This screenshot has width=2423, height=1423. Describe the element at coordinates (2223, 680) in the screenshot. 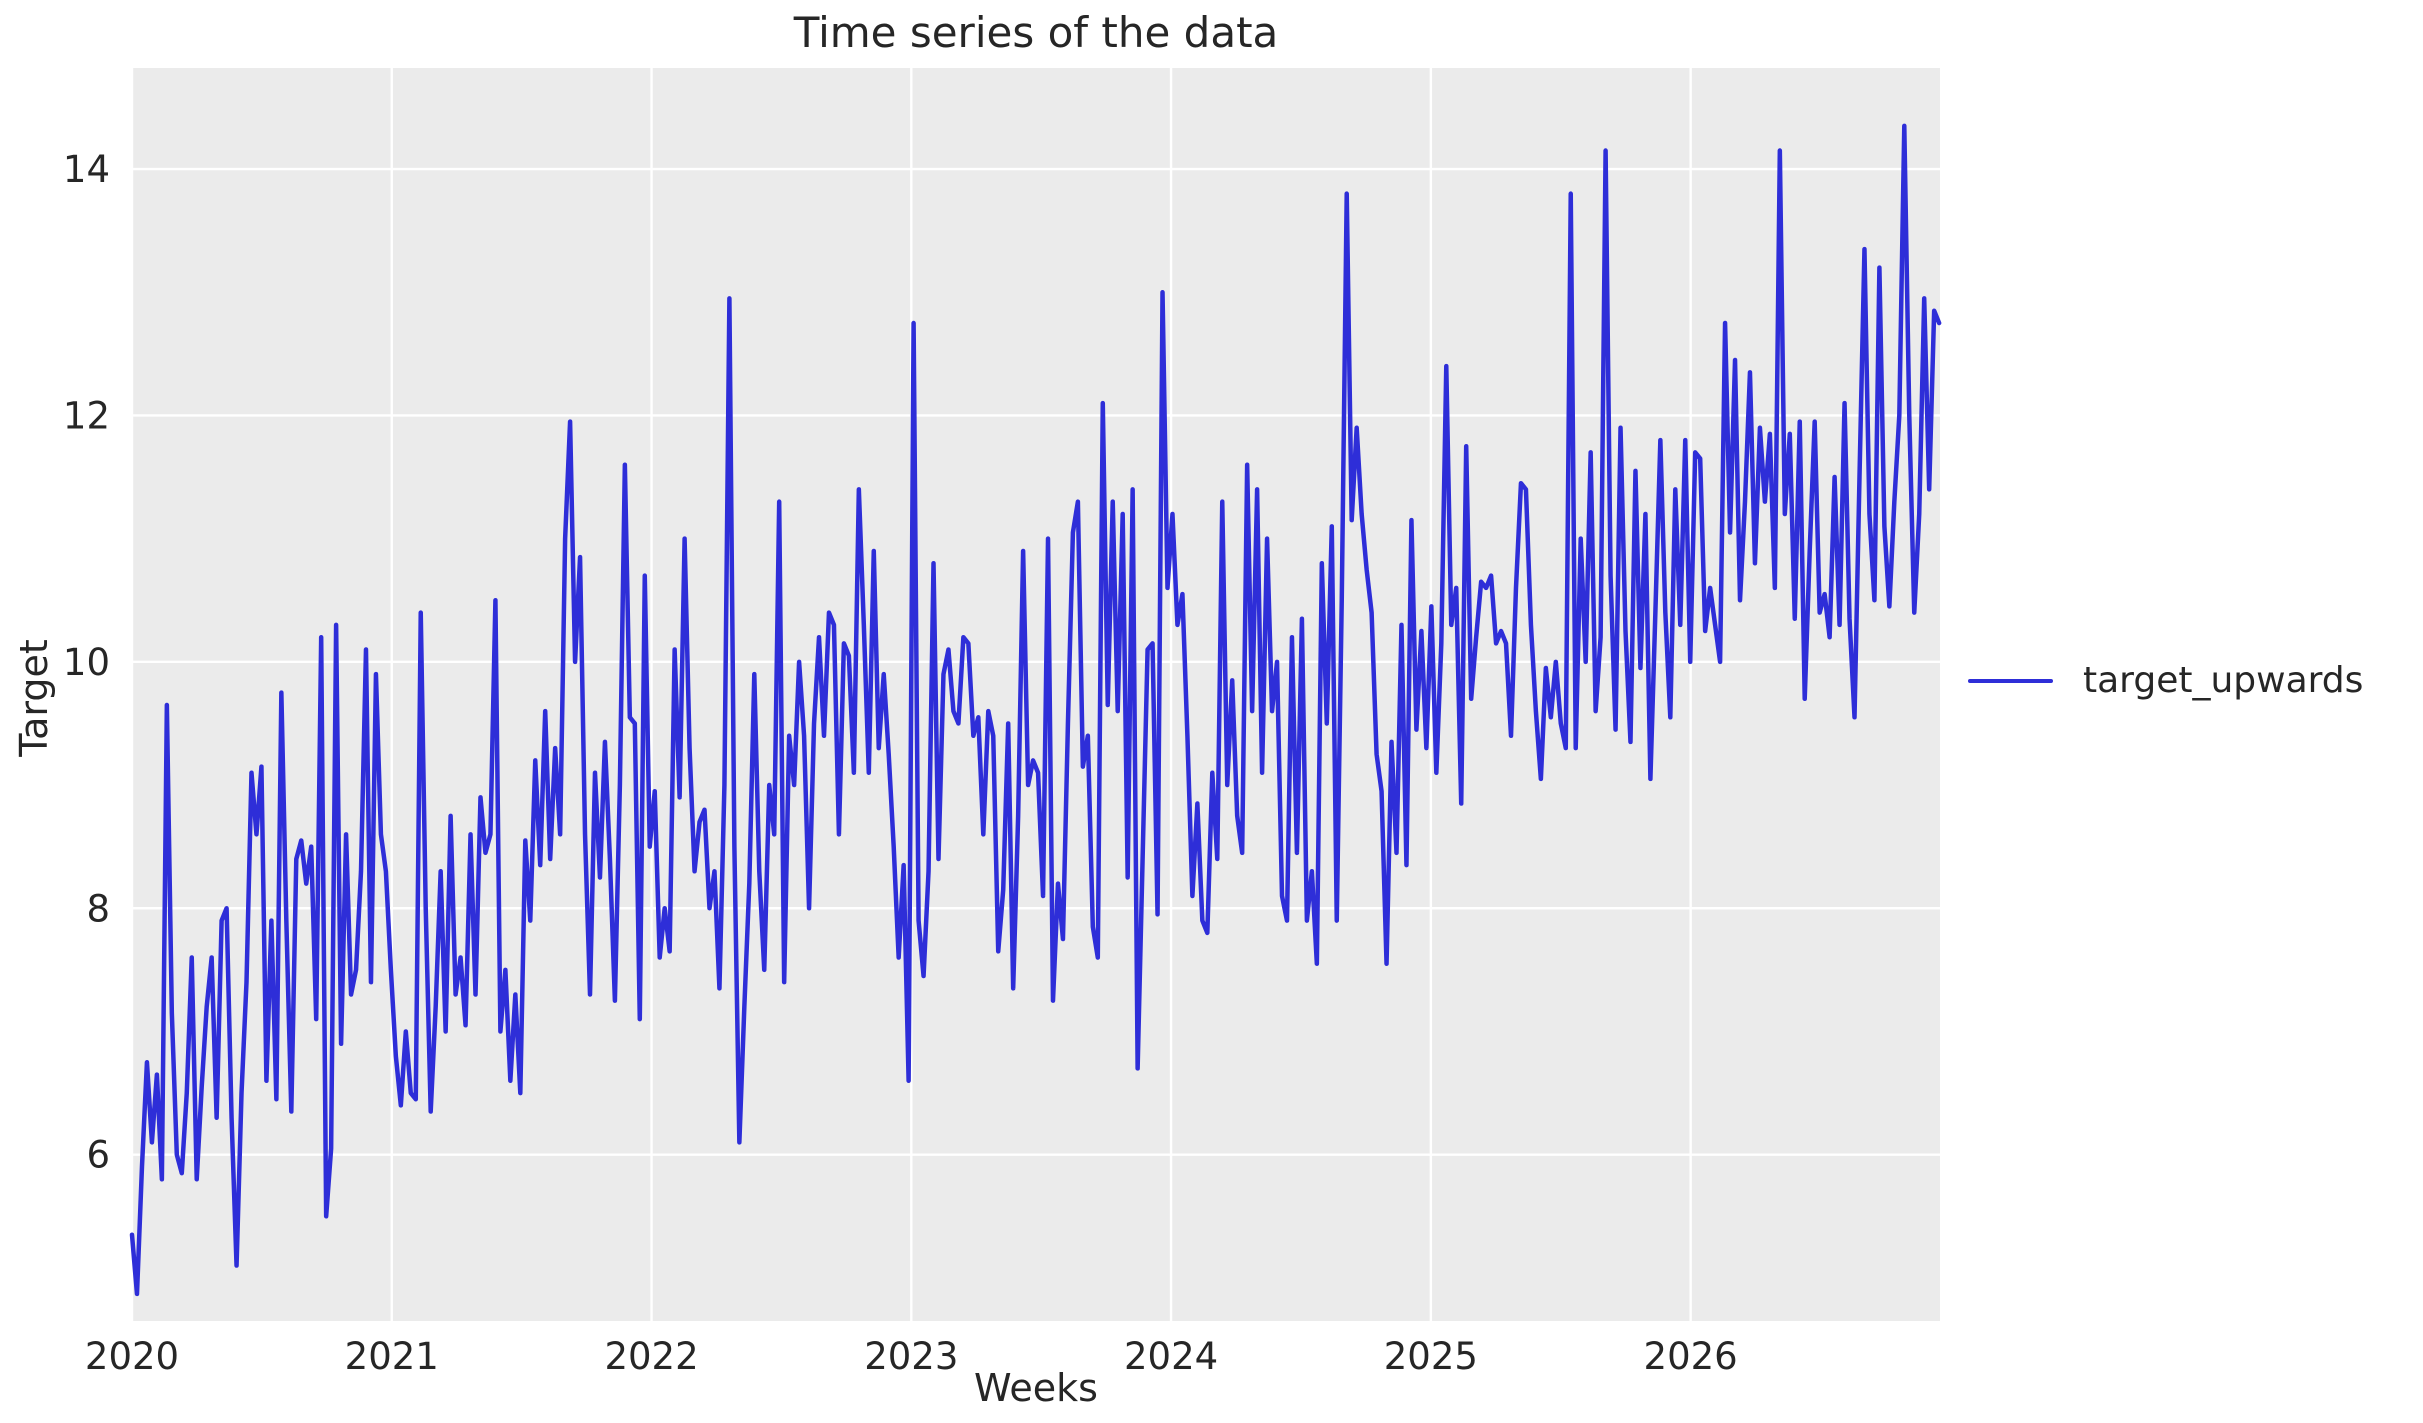

I see `legend-series-label: target_upwards` at that location.